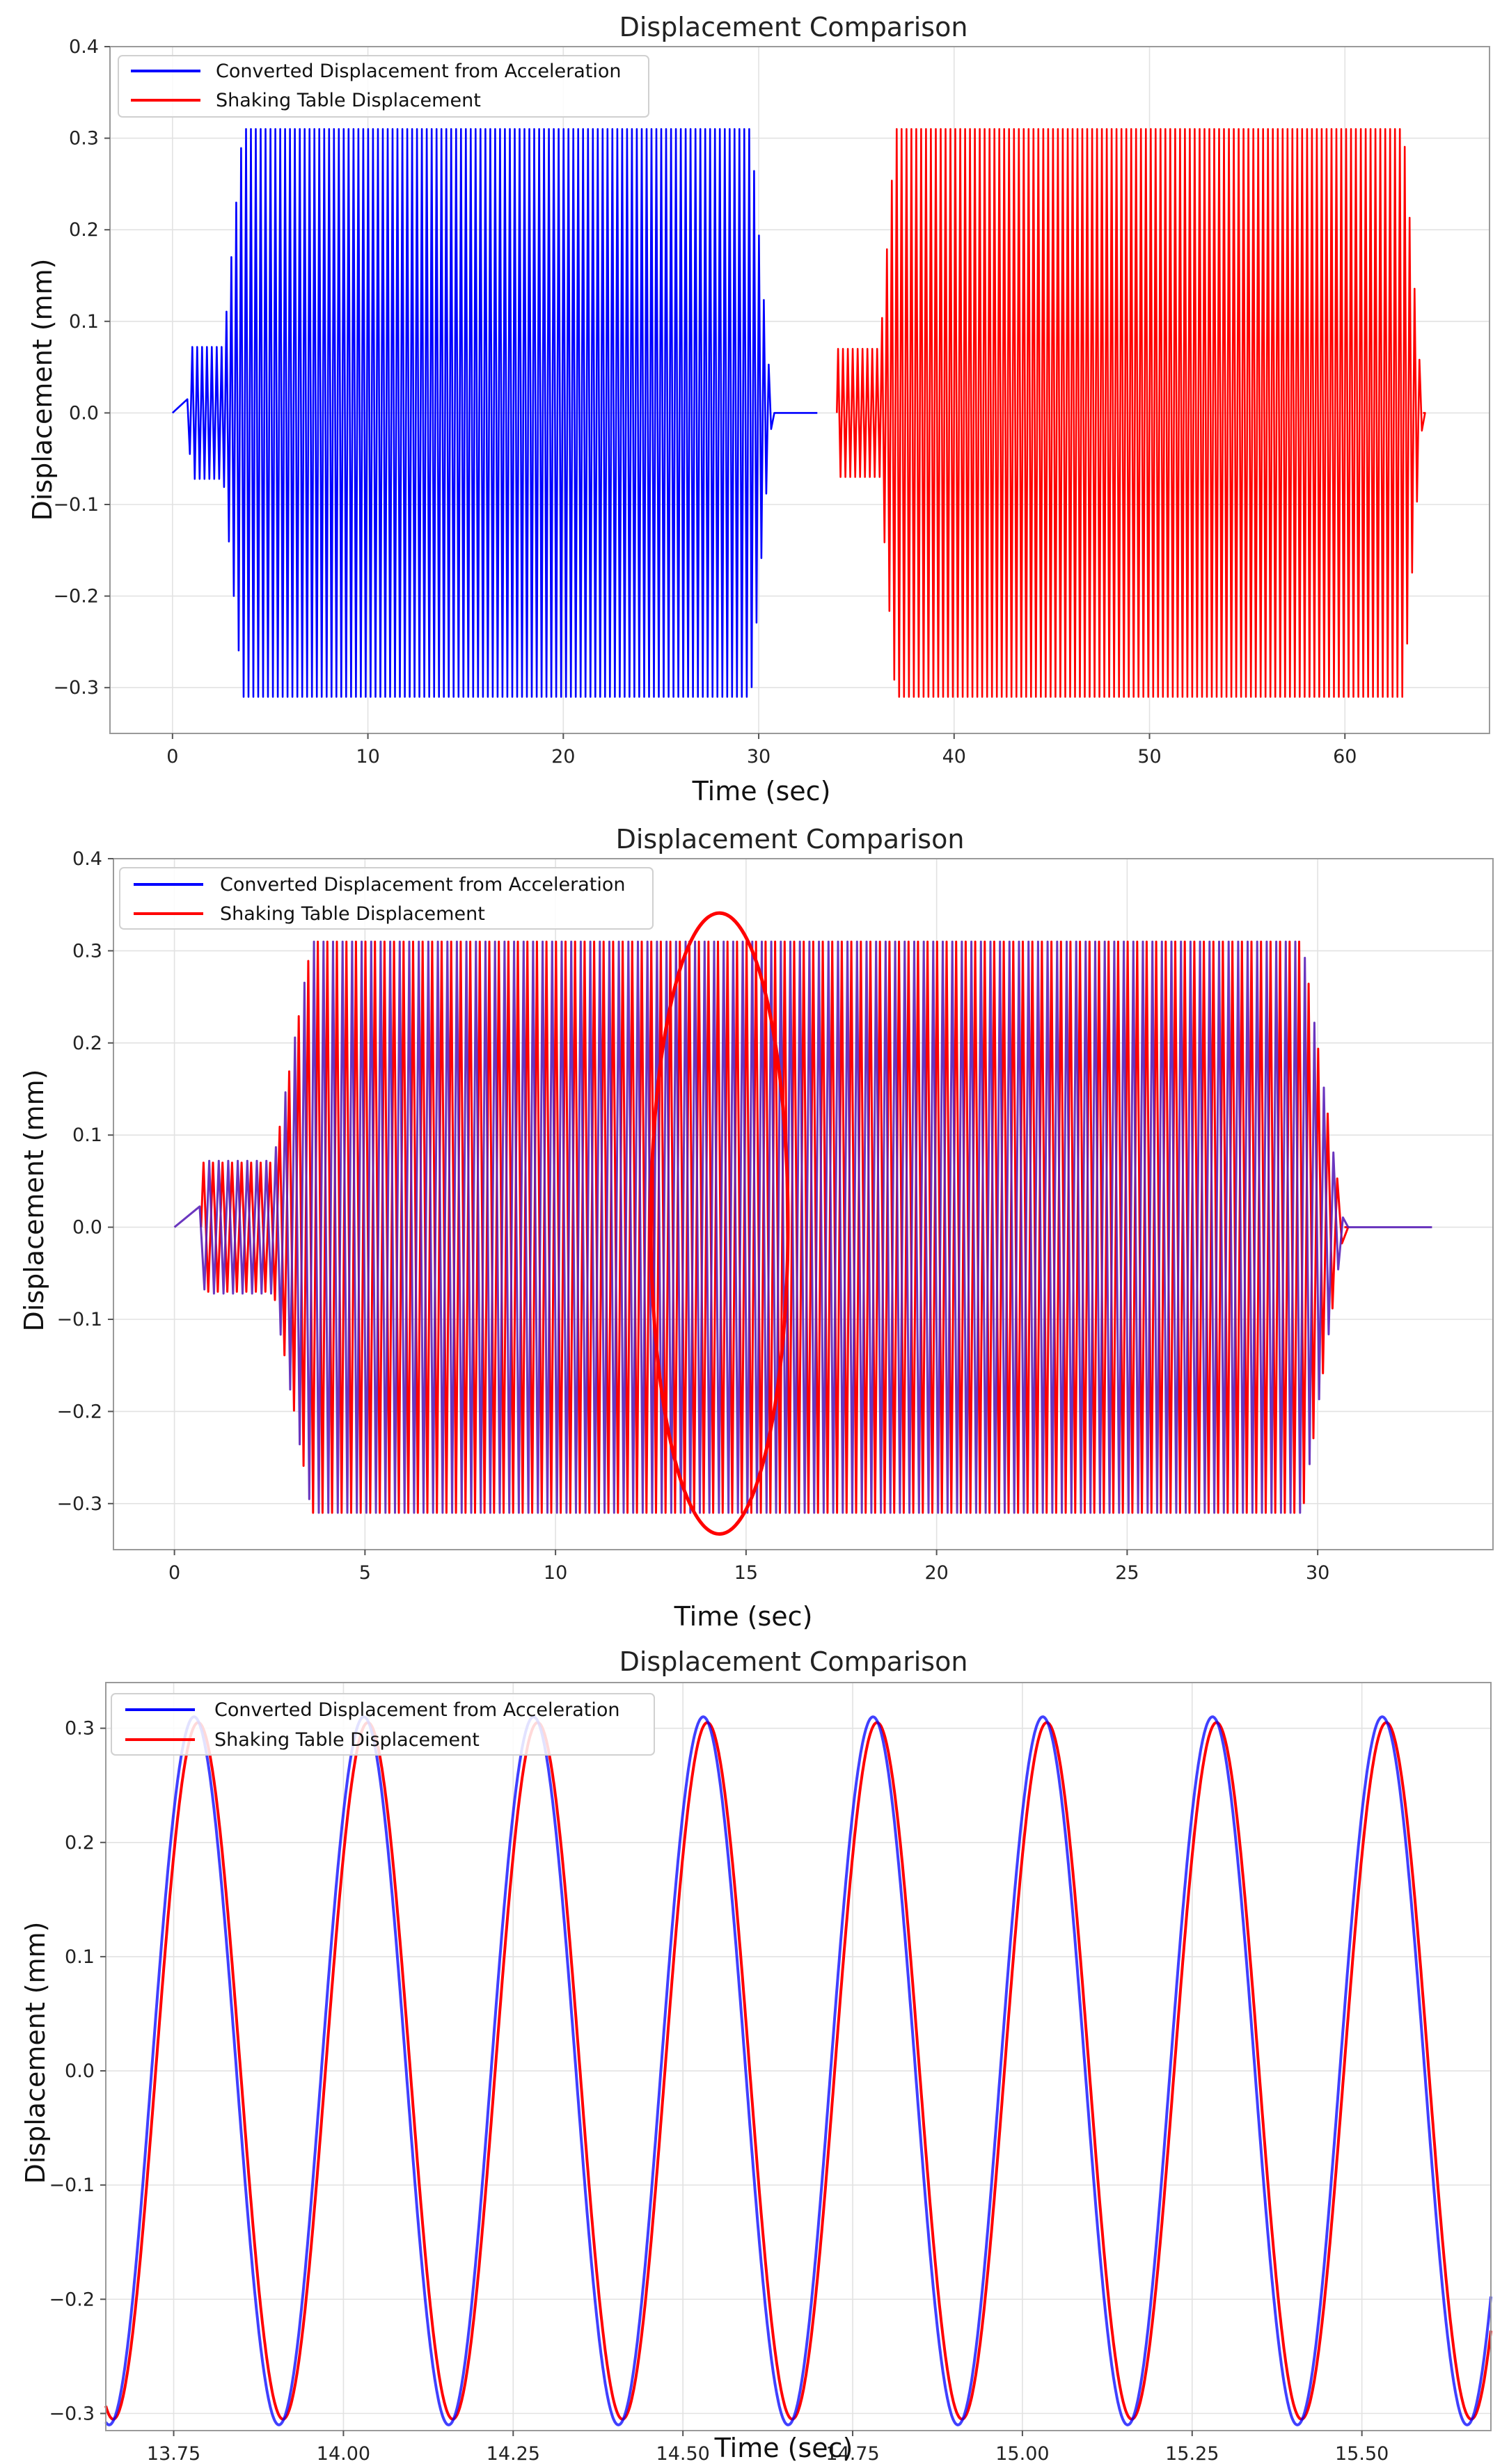 This screenshot has width=1509, height=2464. Describe the element at coordinates (790, 839) in the screenshot. I see `chart-2-title: Displacement Comparison` at that location.